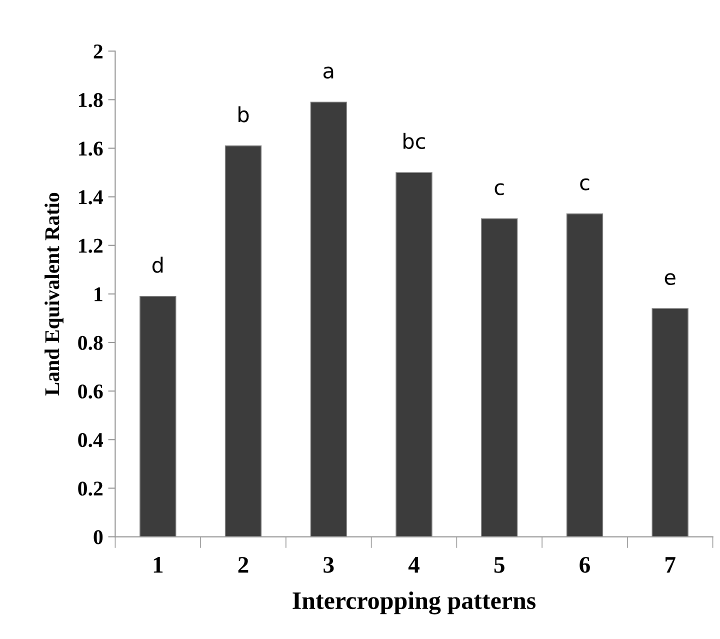 This screenshot has width=720, height=639. I want to click on x-tick-label: 4, so click(414, 565).